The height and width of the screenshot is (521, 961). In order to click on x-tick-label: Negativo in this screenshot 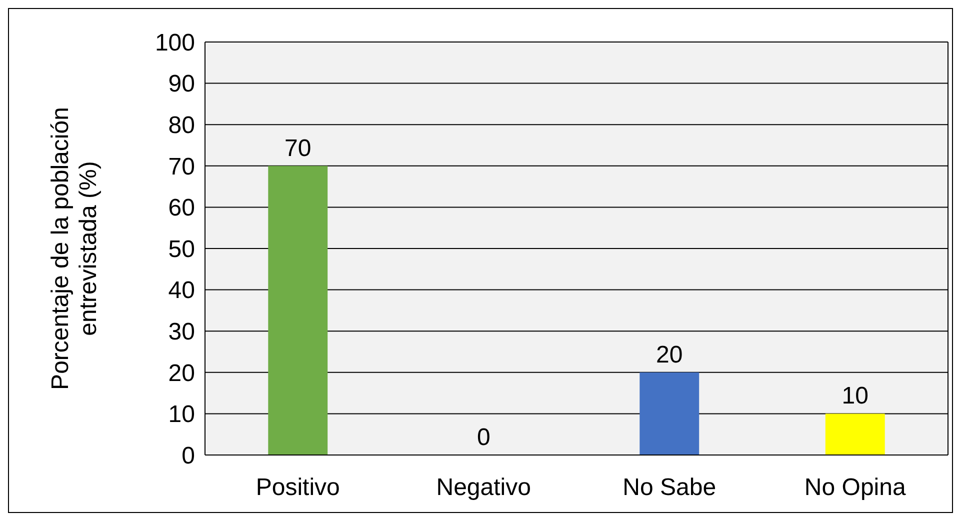, I will do `click(483, 487)`.